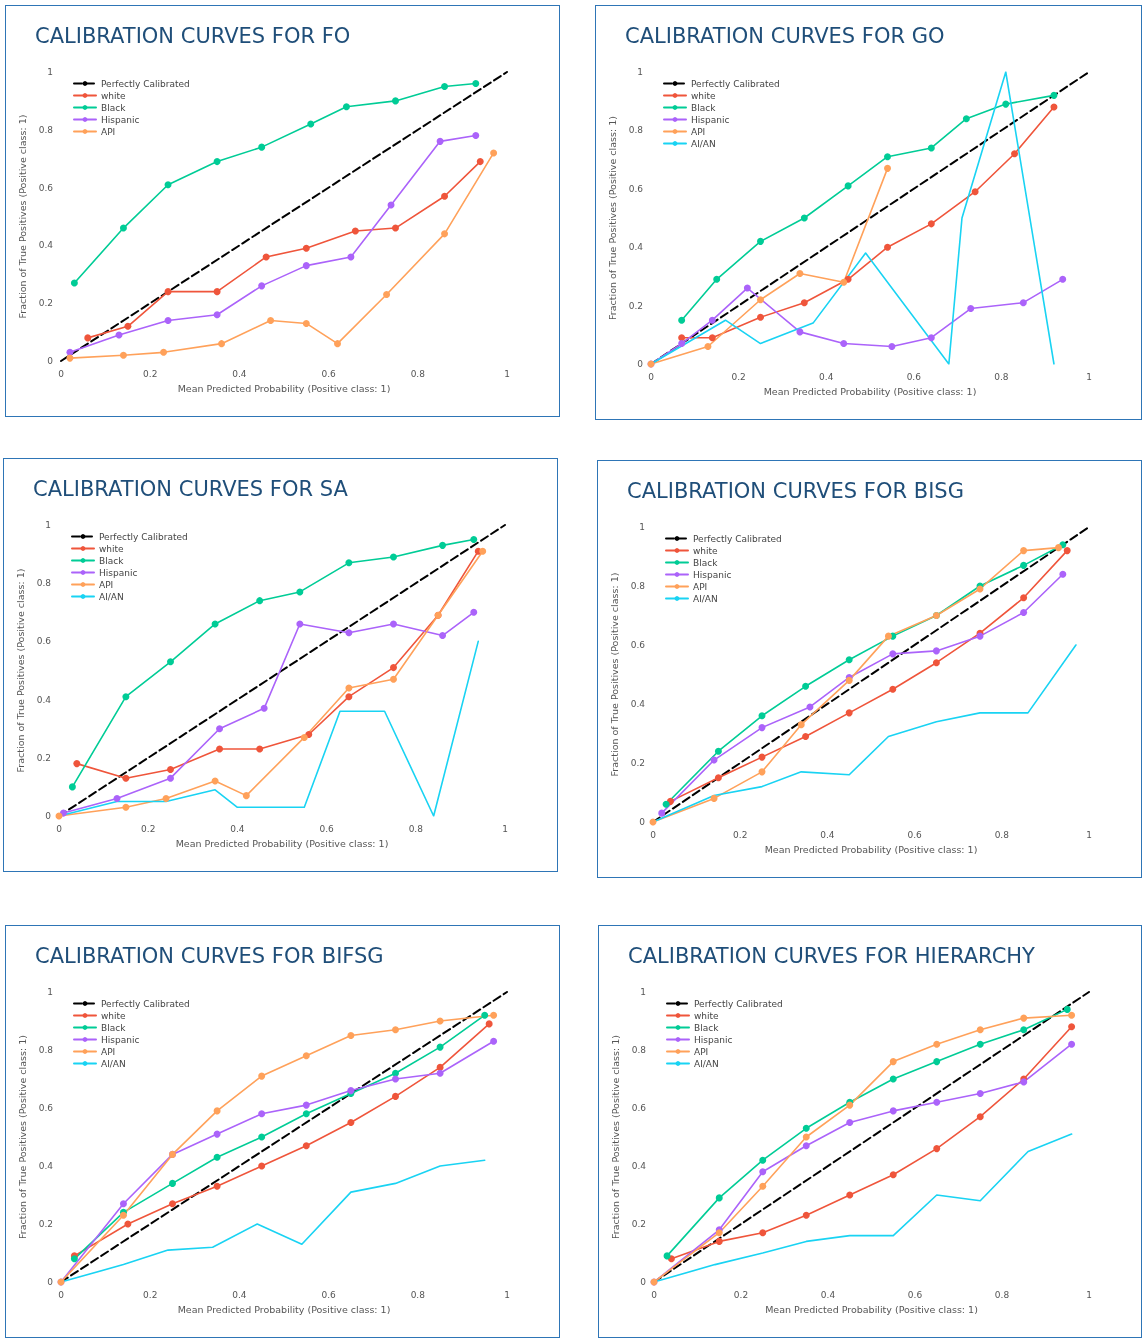  I want to click on chart-title: CALIBRATION CURVES FOR SA, so click(191, 488).